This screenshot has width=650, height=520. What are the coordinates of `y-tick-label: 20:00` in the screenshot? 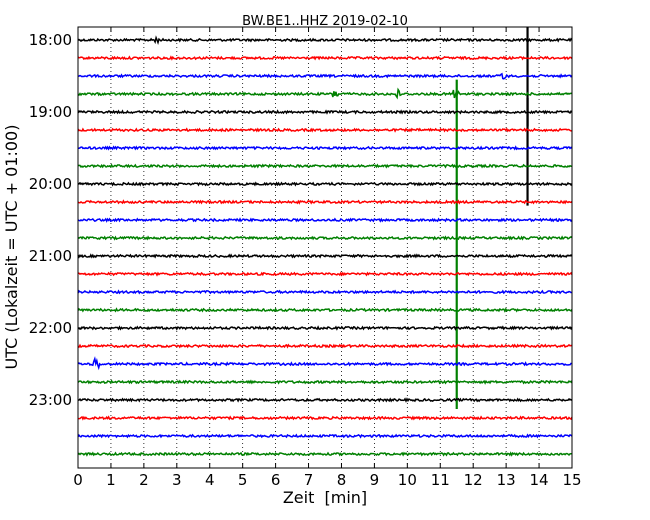 It's located at (50, 184).